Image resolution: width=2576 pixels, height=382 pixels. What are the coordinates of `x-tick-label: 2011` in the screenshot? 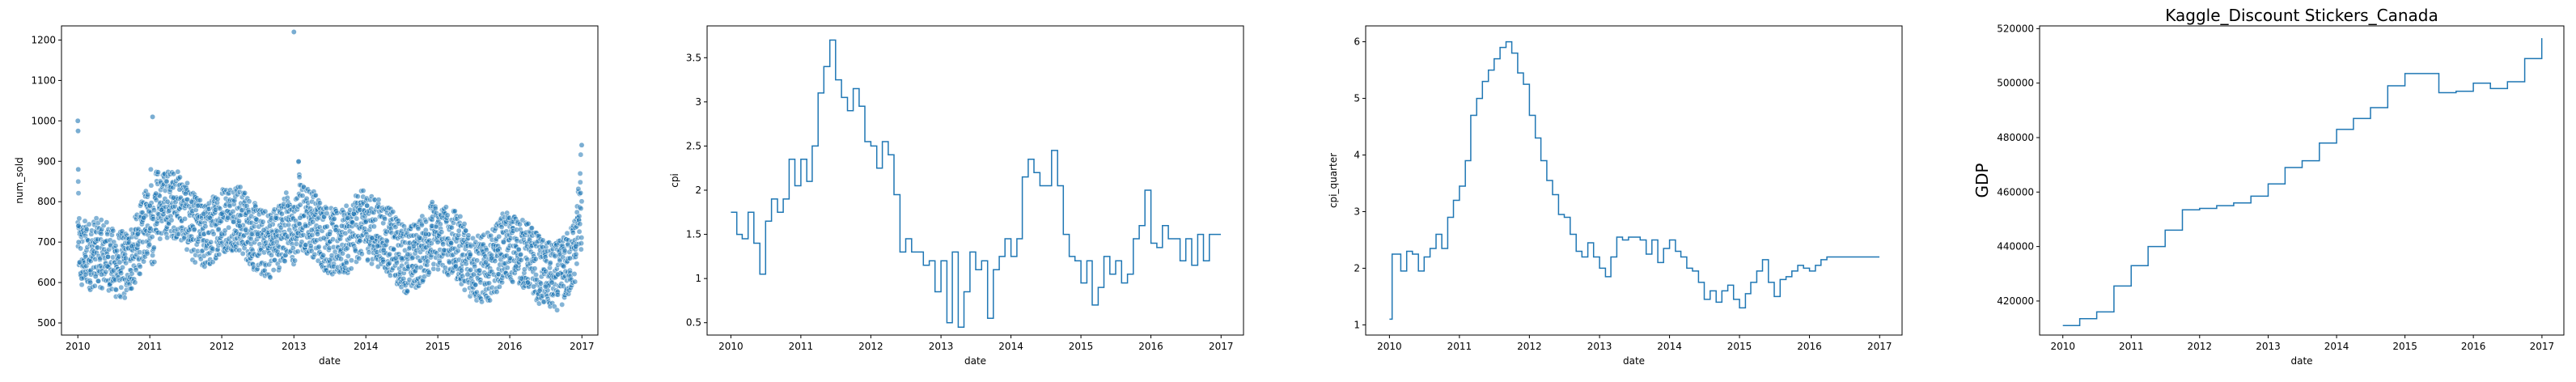 It's located at (1459, 346).